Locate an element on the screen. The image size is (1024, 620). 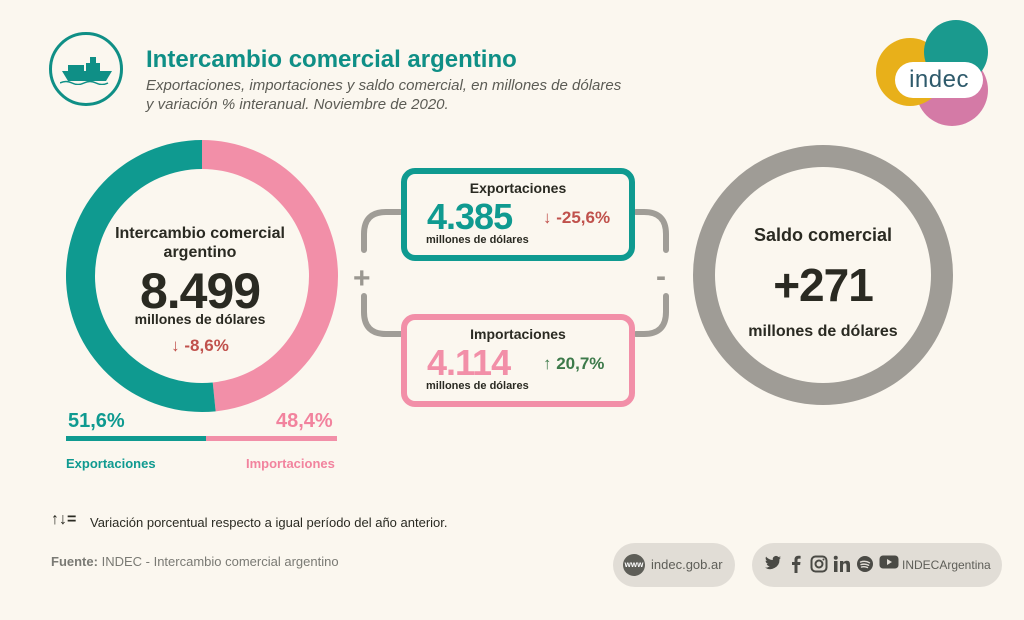
variation-arrows-icon: ↑↓= is located at coordinates (64, 519).